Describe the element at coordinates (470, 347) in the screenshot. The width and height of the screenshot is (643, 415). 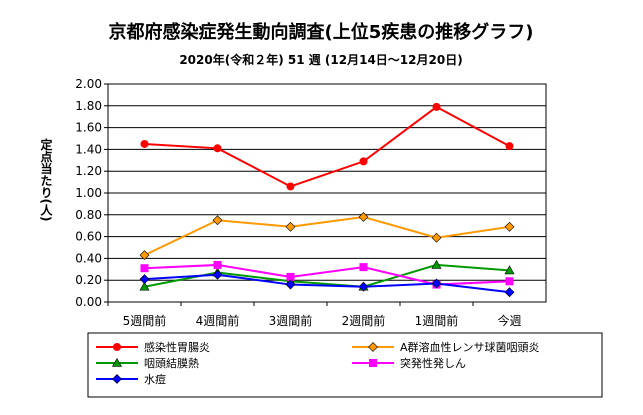
I see `legend-label: A群溶血性レンサ球菌咽頭炎` at that location.